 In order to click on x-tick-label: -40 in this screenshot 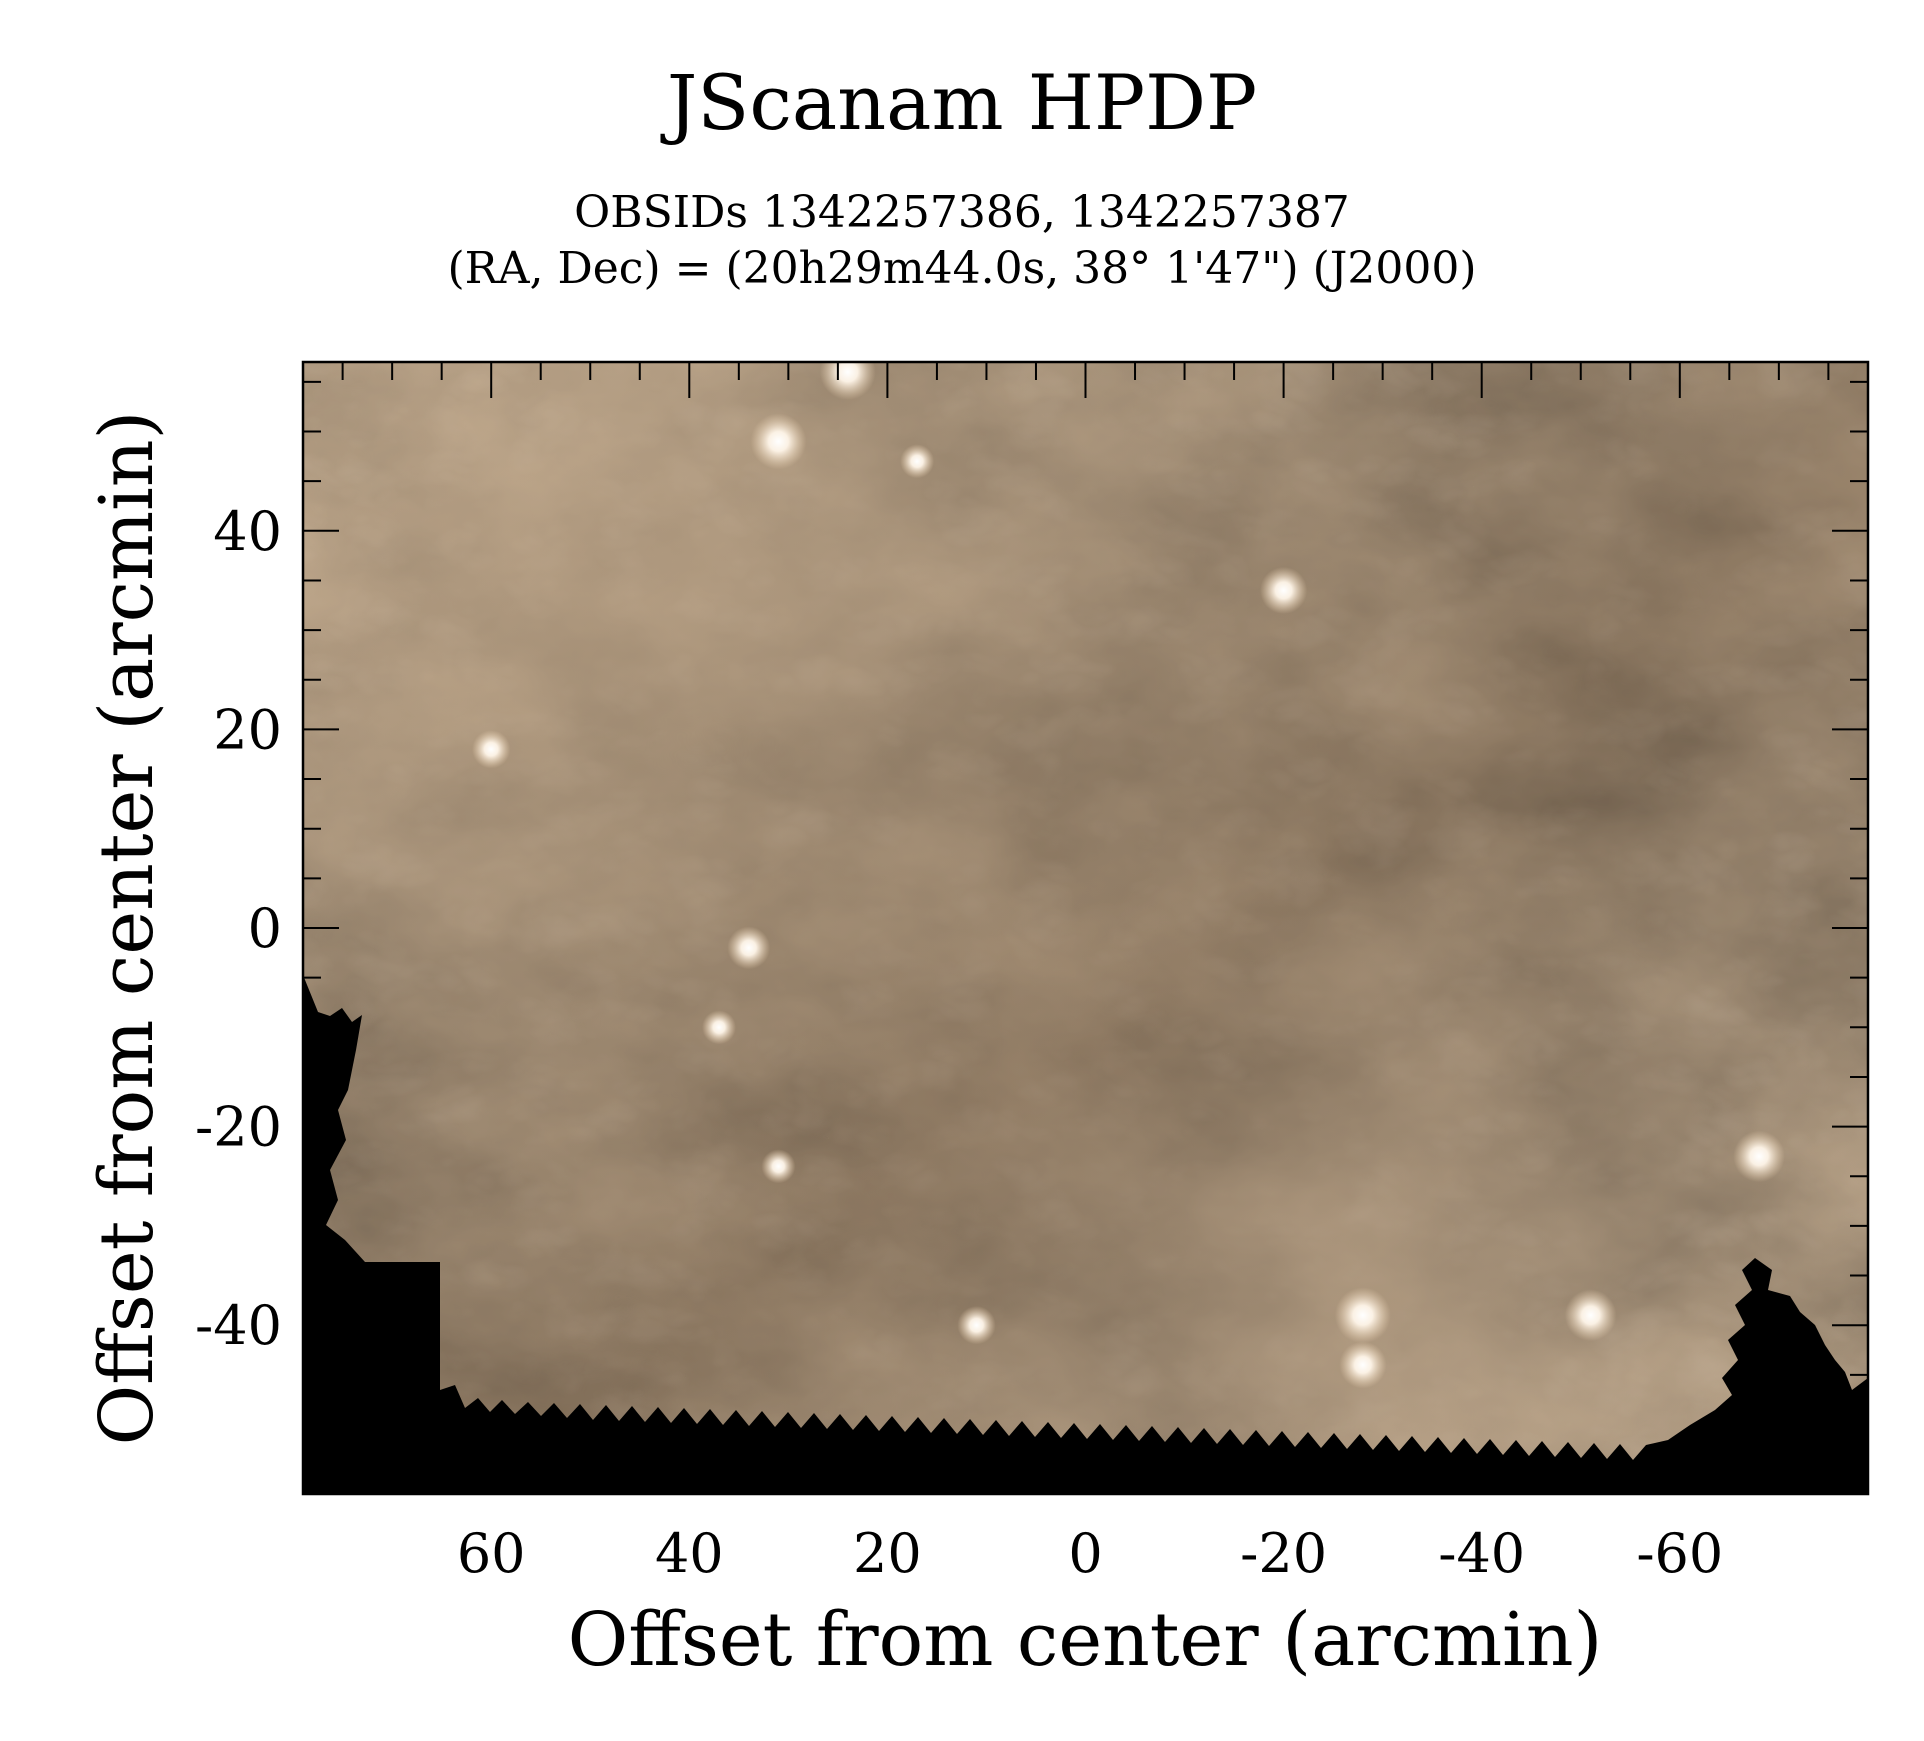, I will do `click(1481, 1553)`.